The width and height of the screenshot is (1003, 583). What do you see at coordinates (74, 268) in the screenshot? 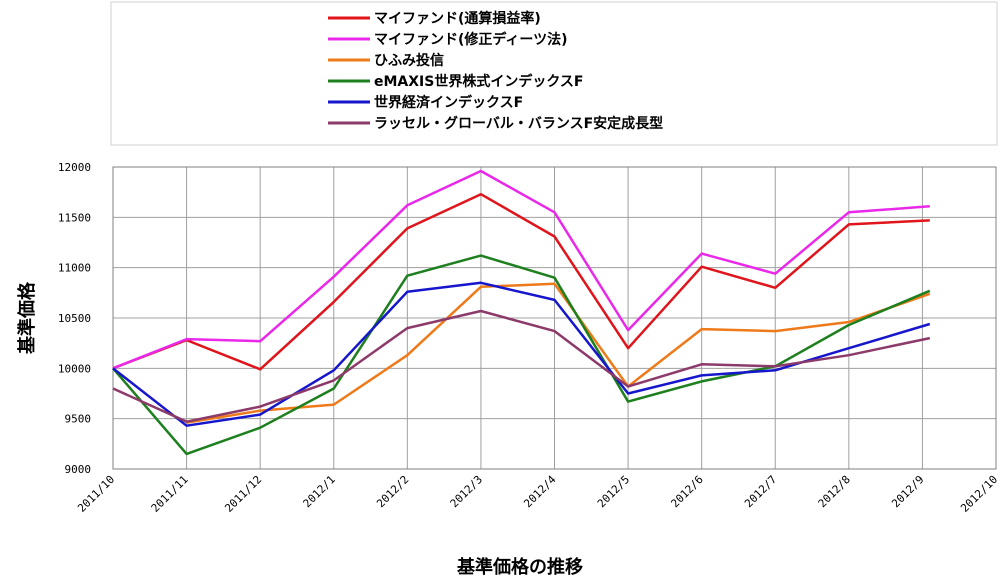
I see `y-tick-label: 11000` at bounding box center [74, 268].